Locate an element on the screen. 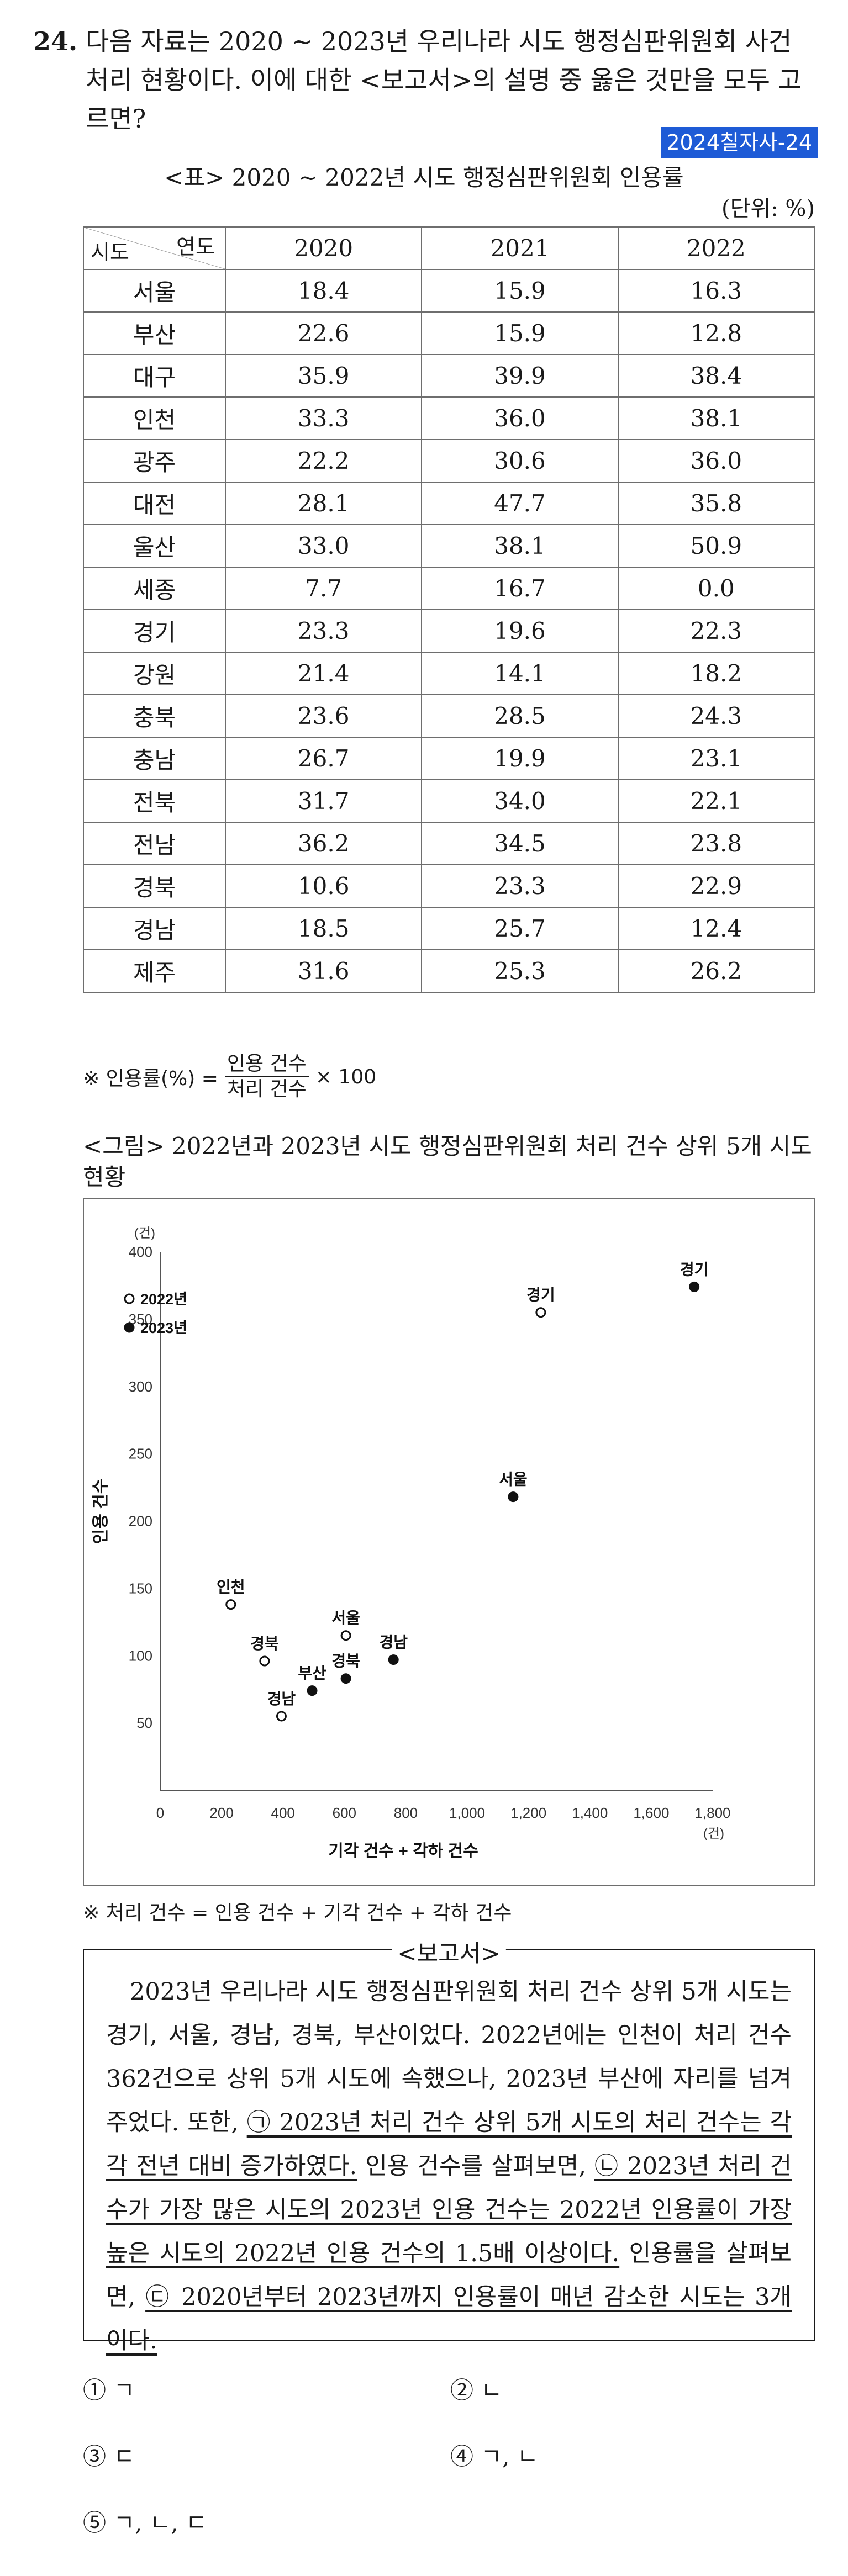 This screenshot has height=2576, width=848. region-cell: 대전 is located at coordinates (155, 504).